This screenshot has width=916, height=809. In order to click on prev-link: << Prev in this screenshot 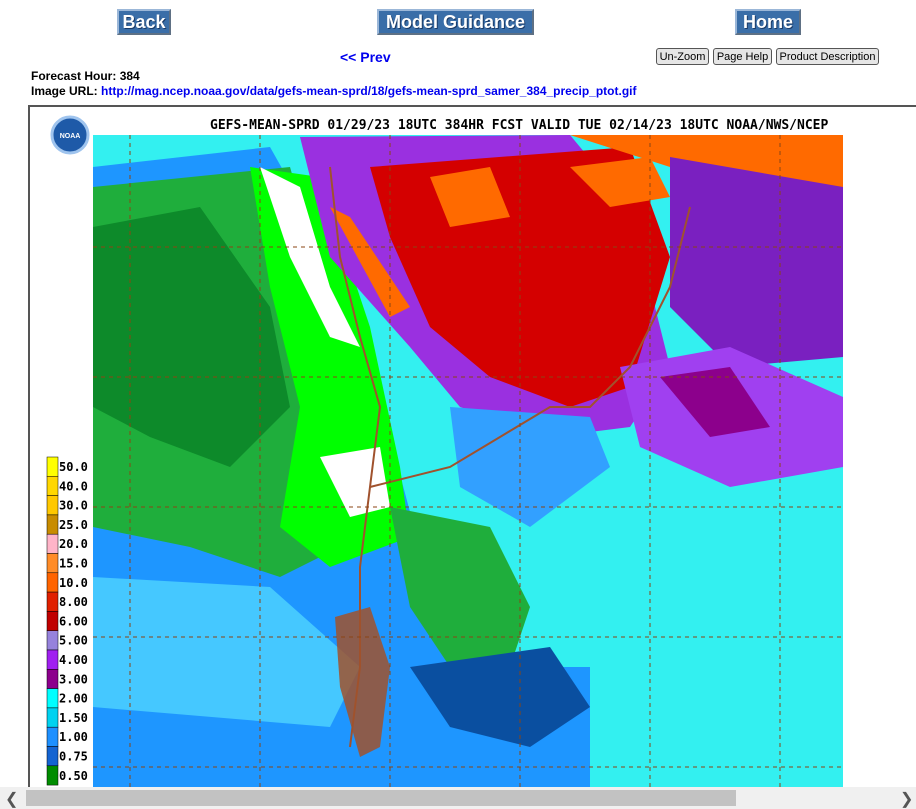, I will do `click(365, 57)`.